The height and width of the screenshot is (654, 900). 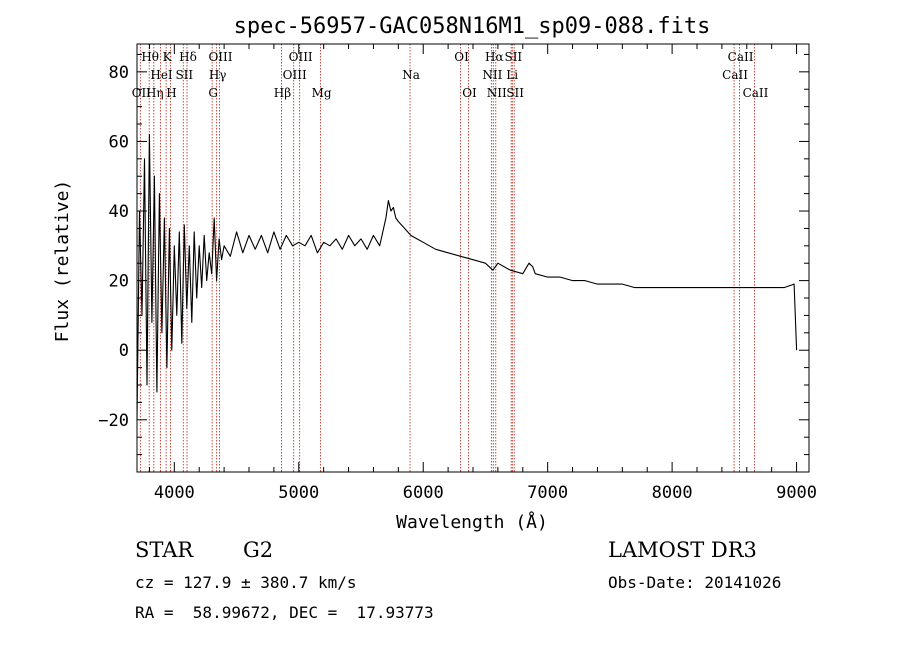 I want to click on object-class: STAR, so click(x=164, y=550).